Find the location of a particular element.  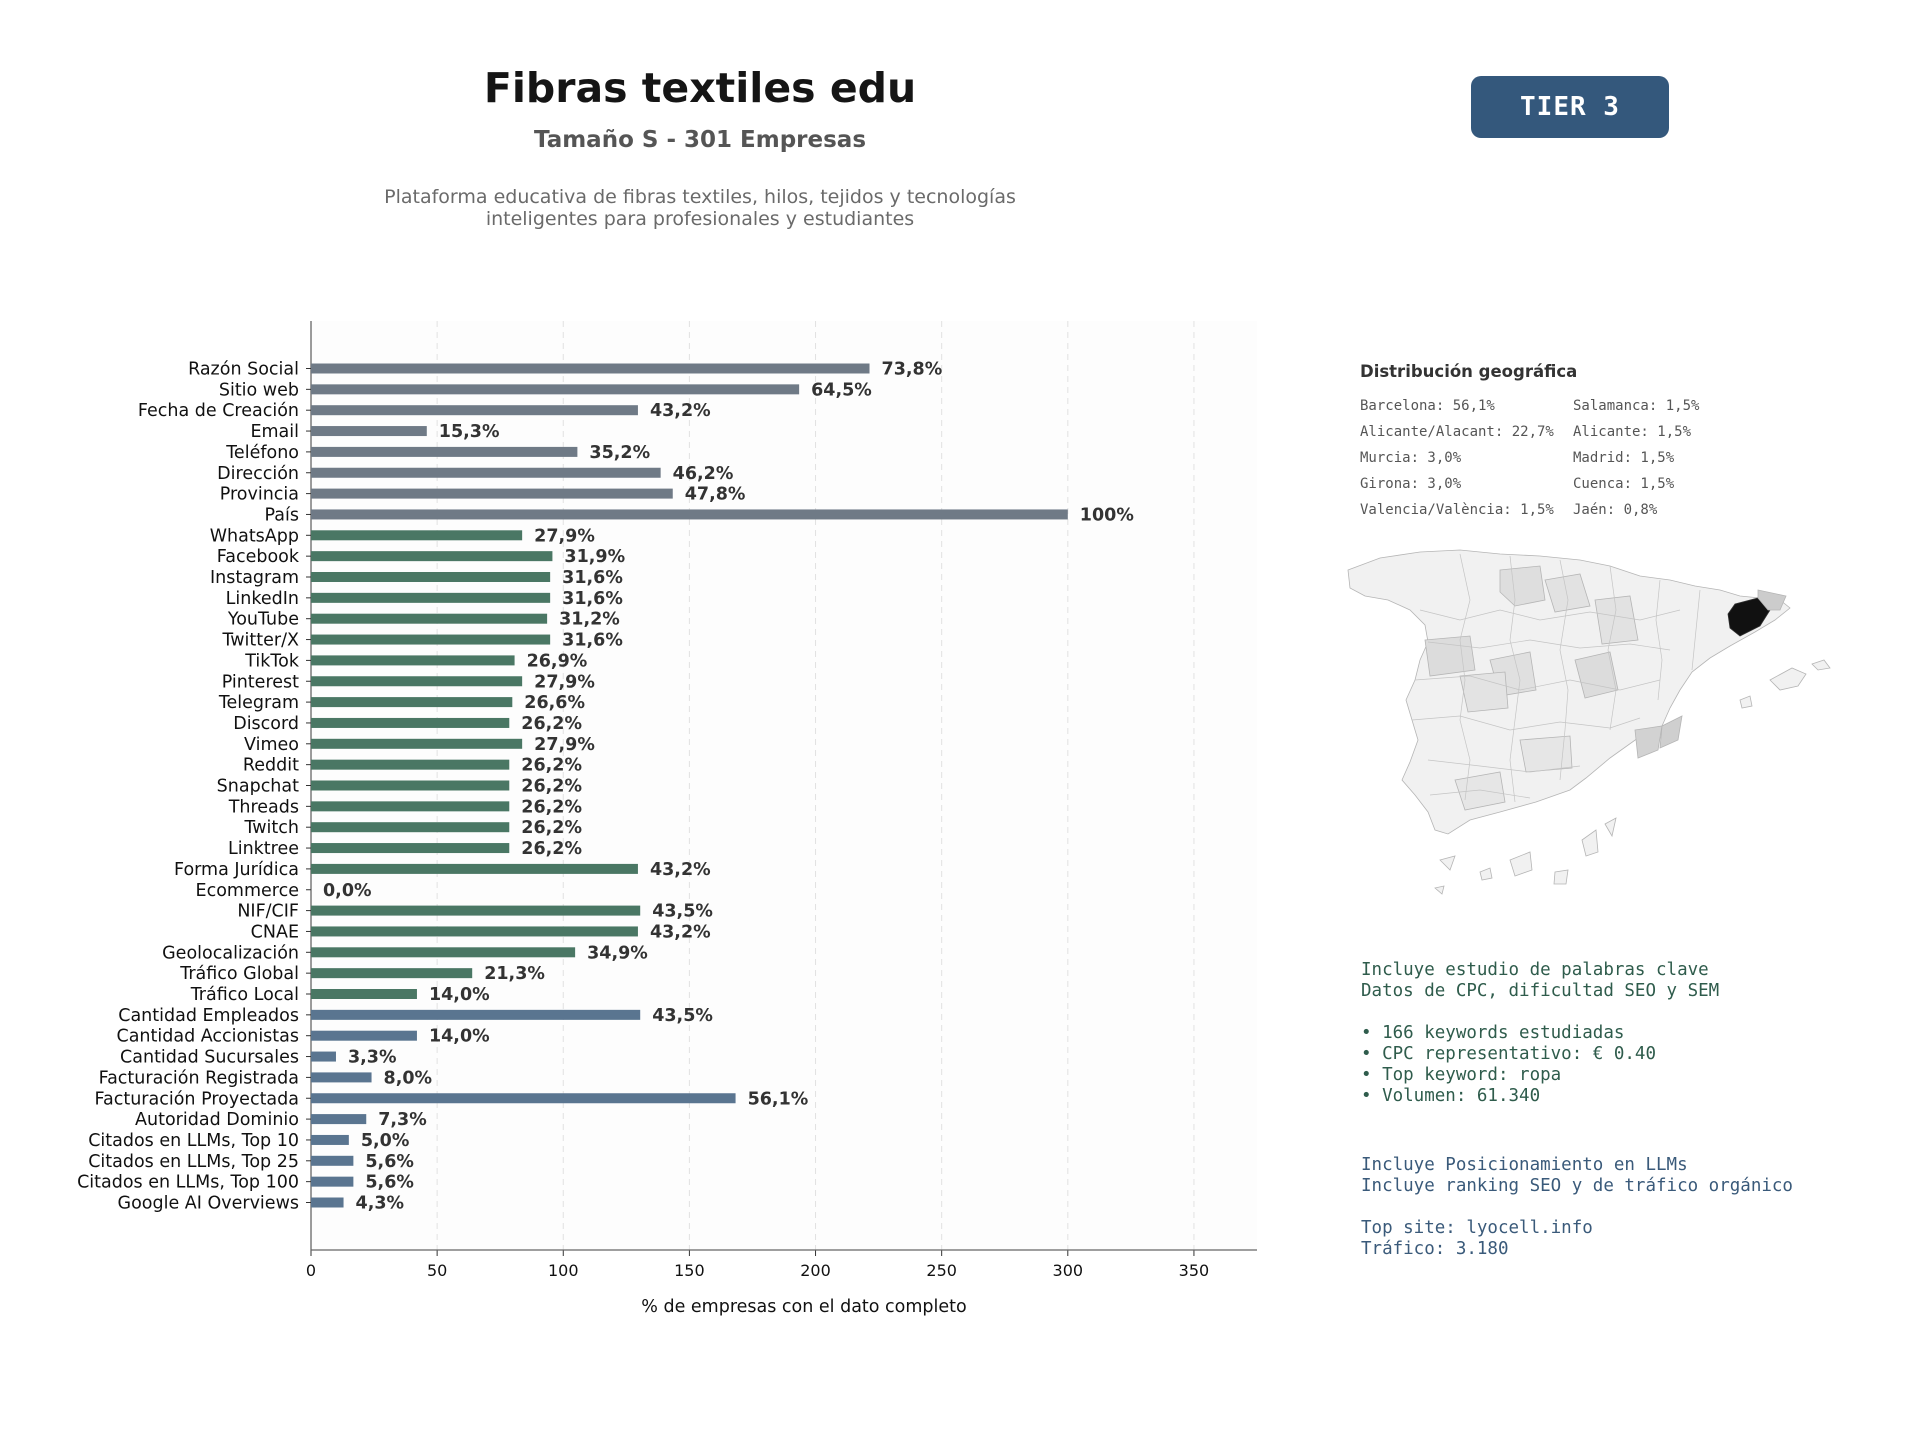

category-label: Ecommerce is located at coordinates (247, 891).